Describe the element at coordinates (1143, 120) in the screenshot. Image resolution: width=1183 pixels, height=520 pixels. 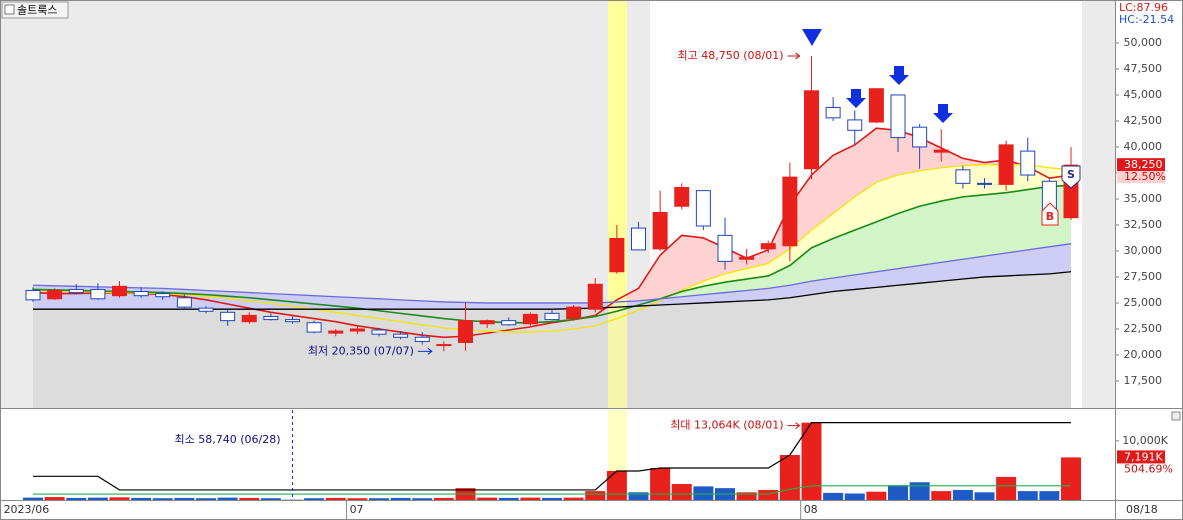
I see `y-tick-label: 42,500` at that location.